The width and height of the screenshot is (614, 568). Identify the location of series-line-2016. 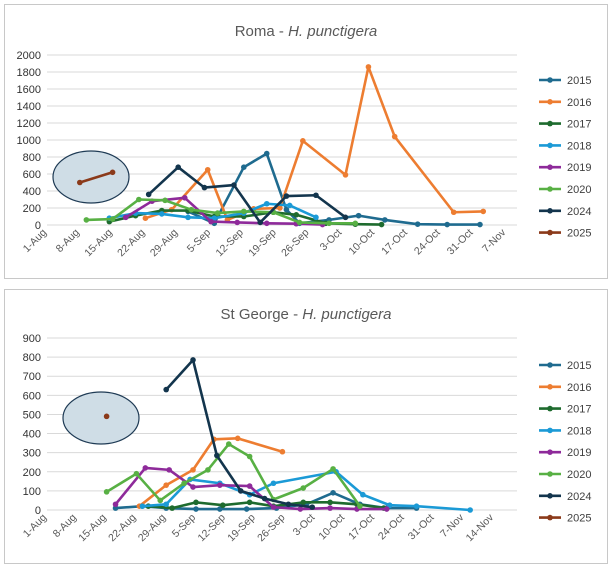
(210, 472).